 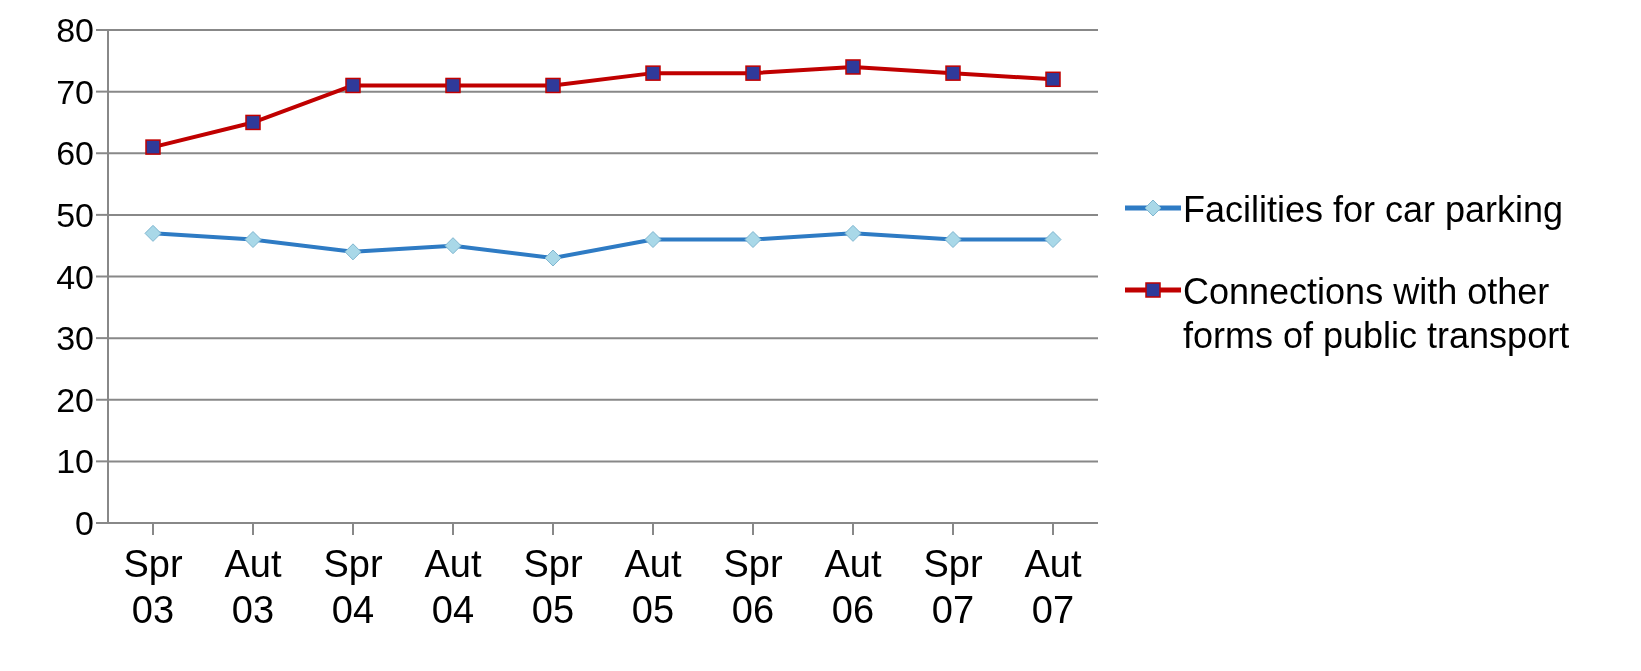 What do you see at coordinates (75, 399) in the screenshot?
I see `y-tick-label: 20` at bounding box center [75, 399].